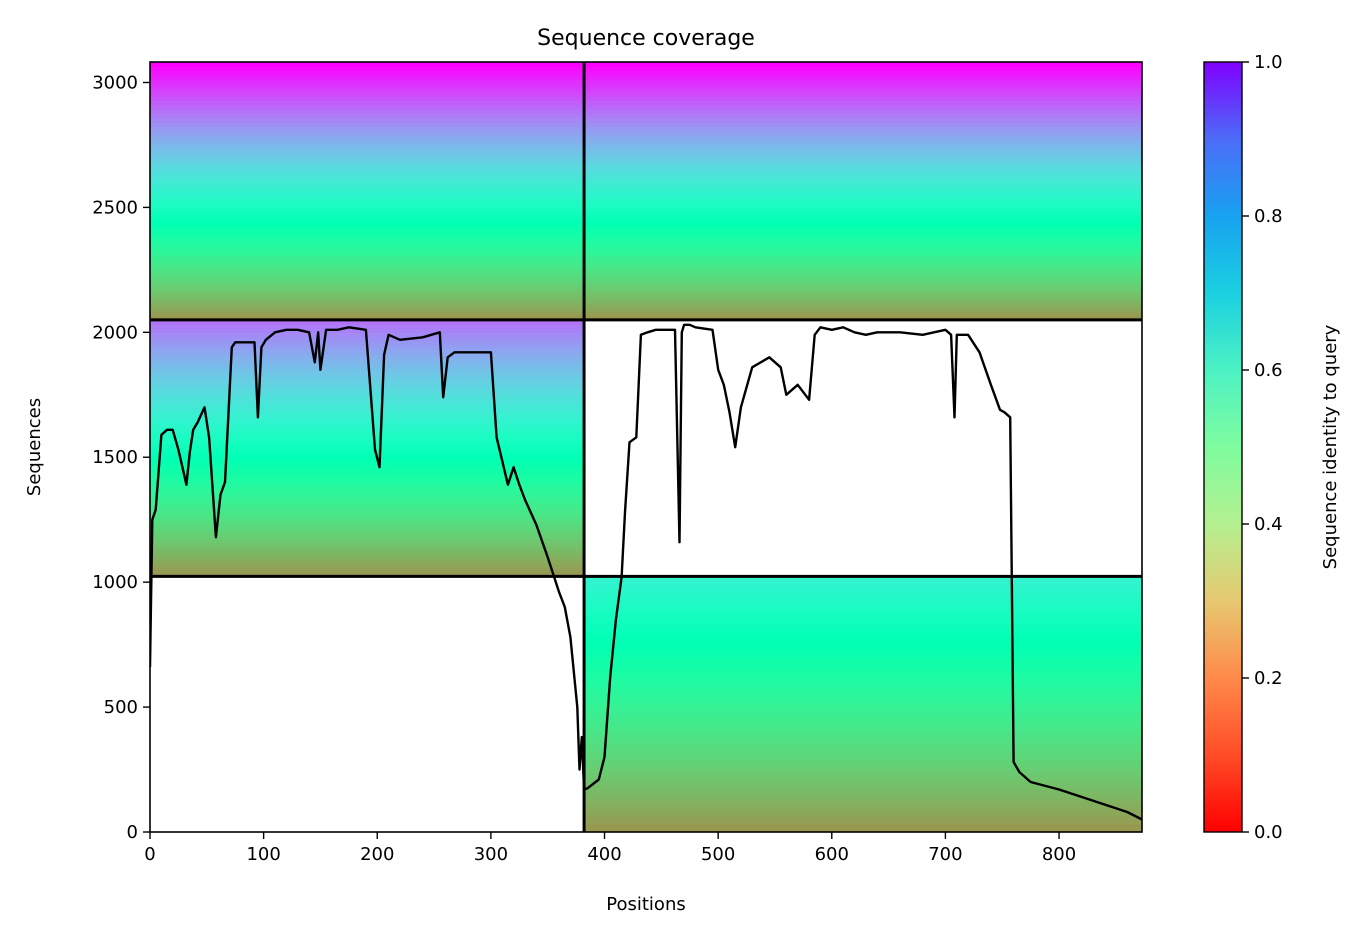  Describe the element at coordinates (832, 854) in the screenshot. I see `x-tick-label: 600` at that location.